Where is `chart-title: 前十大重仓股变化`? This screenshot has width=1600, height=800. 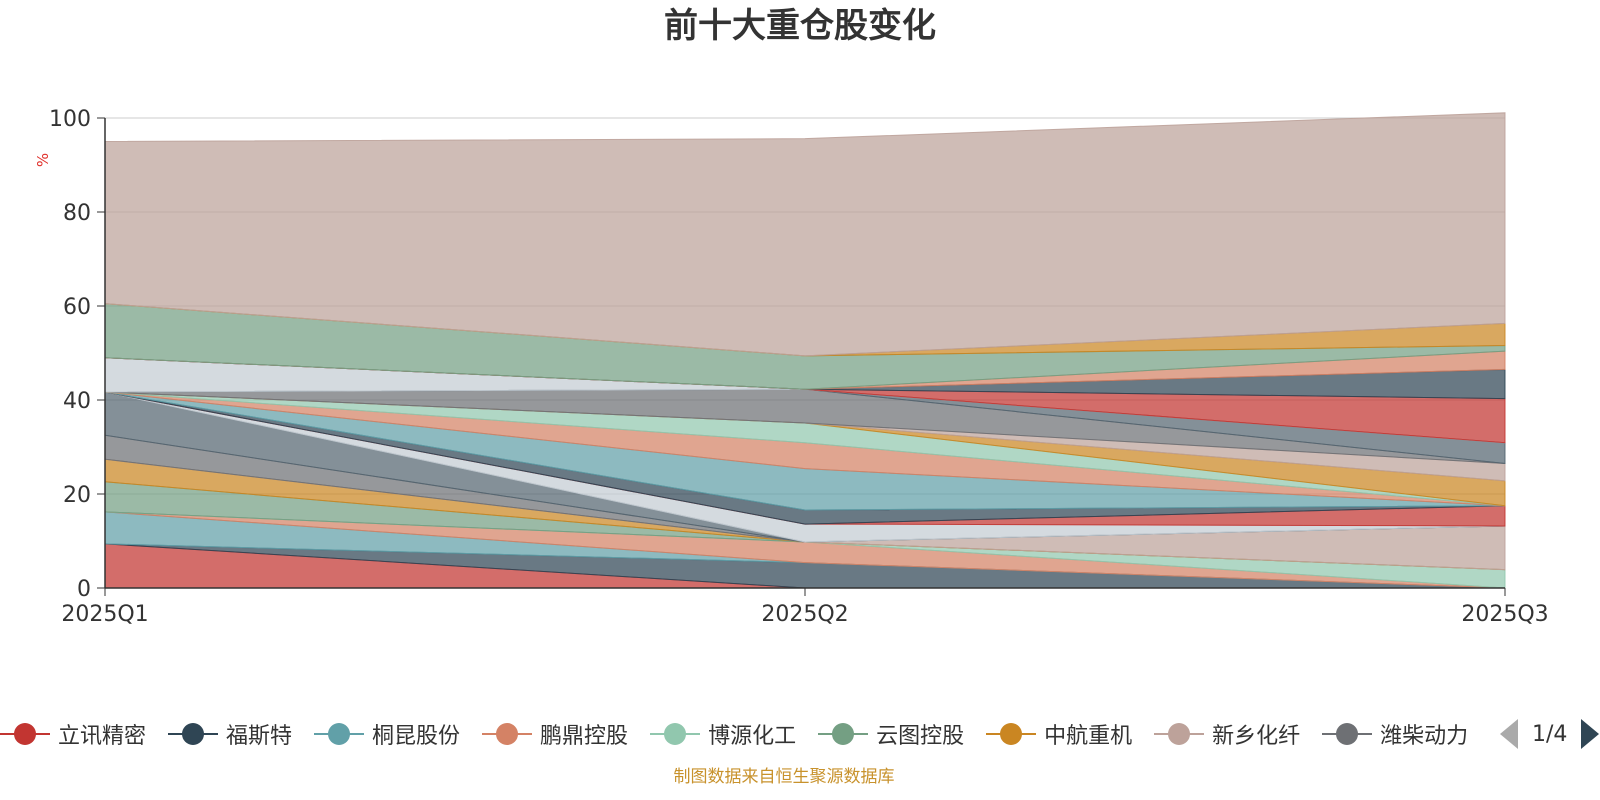 chart-title: 前十大重仓股变化 is located at coordinates (800, 26).